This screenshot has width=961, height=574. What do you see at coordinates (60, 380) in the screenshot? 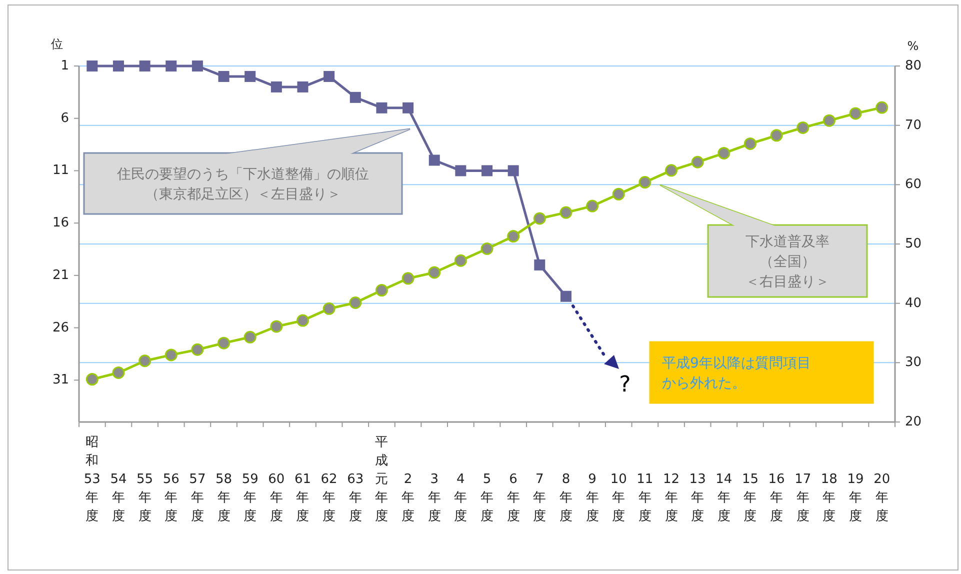
I see `y-tick-label: 31` at bounding box center [60, 380].